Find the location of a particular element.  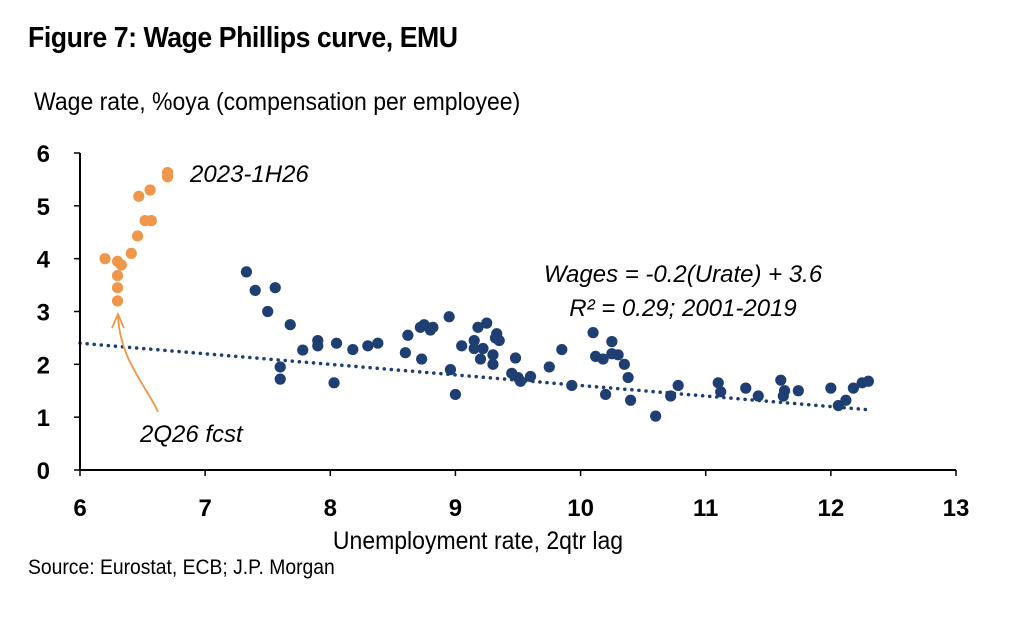

fcst-arrow-label: 2Q26 fcst is located at coordinates (191, 434).